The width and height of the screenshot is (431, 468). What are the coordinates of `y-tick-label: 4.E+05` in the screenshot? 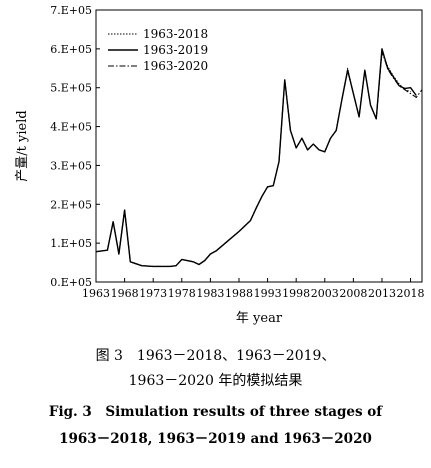 It's located at (71, 127).